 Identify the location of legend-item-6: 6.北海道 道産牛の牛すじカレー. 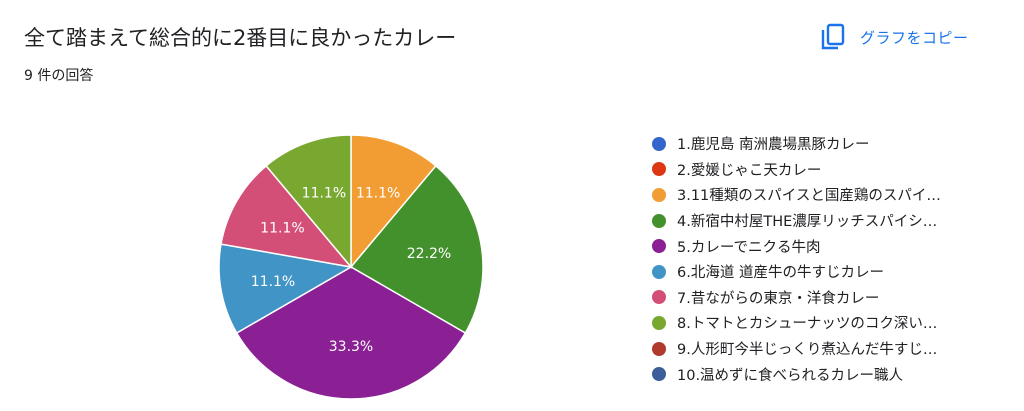
(832, 272).